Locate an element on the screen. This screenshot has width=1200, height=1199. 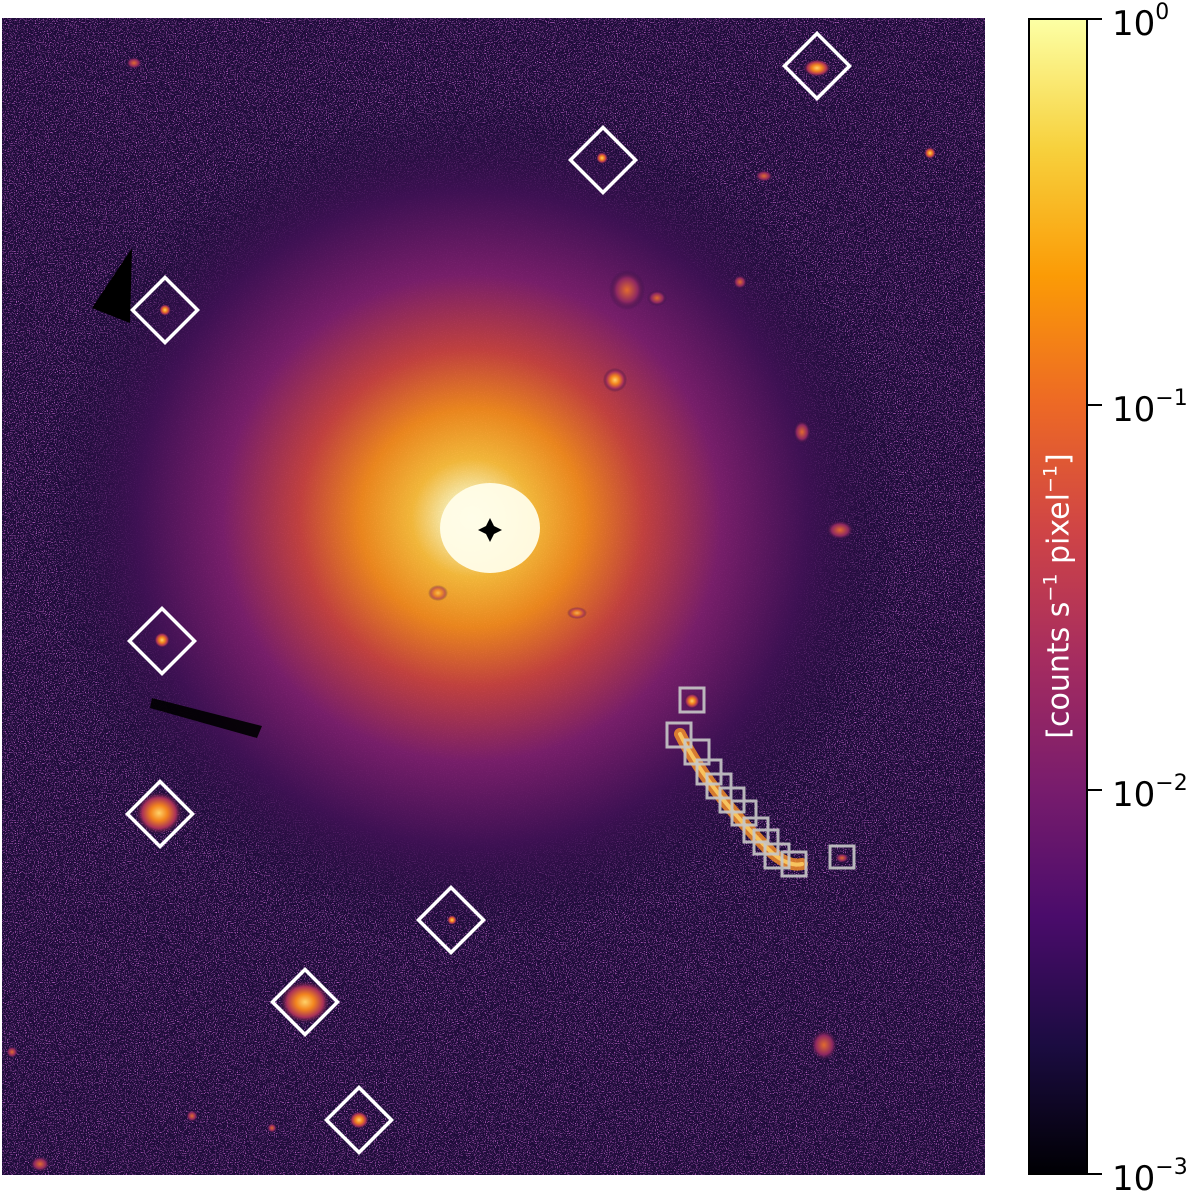
mask-wedge is located at coordinates (112, 285).